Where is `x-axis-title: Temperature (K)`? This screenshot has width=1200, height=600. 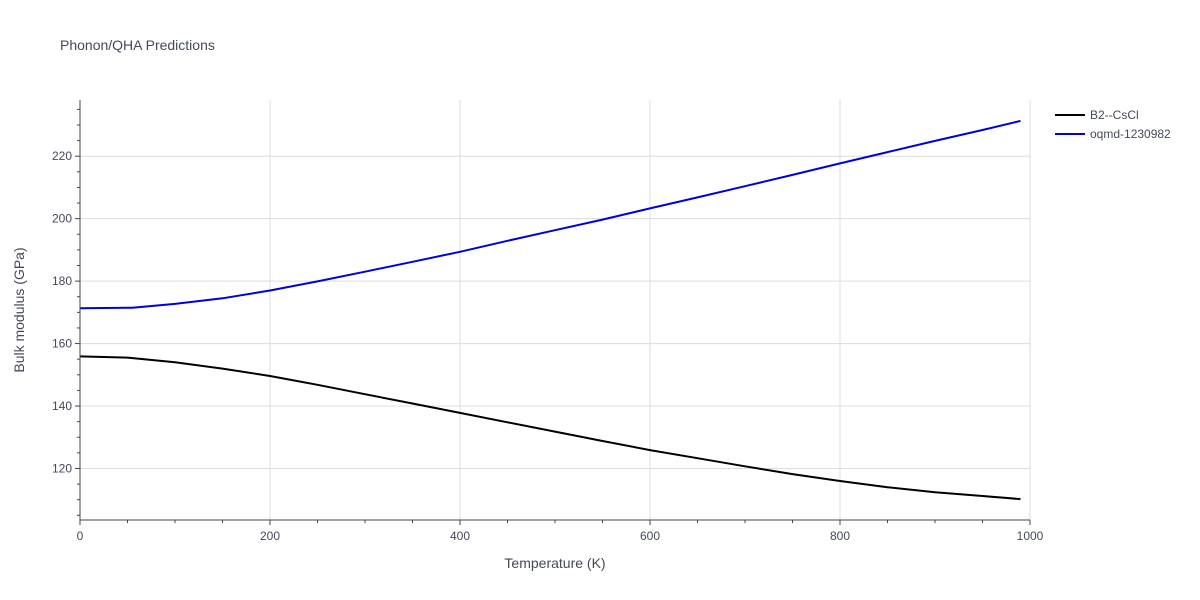 x-axis-title: Temperature (K) is located at coordinates (554, 563).